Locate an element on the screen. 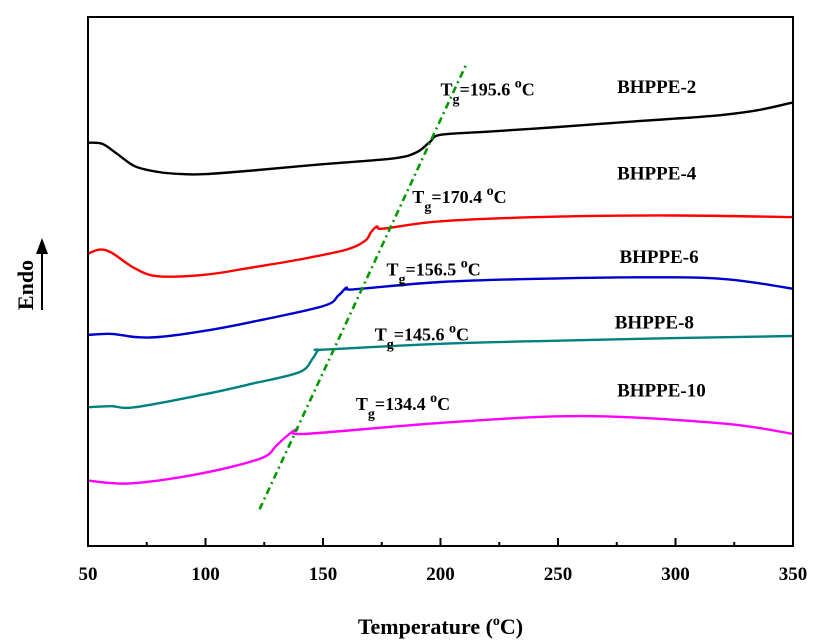 The image size is (815, 644). x-axis-ticks: 50 100 150 200 250 300 350 is located at coordinates (443, 561).